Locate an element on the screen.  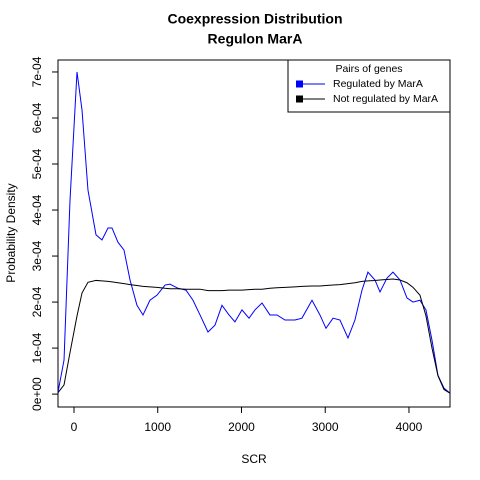
y-tick-label: 5e-04 is located at coordinates (37, 163).